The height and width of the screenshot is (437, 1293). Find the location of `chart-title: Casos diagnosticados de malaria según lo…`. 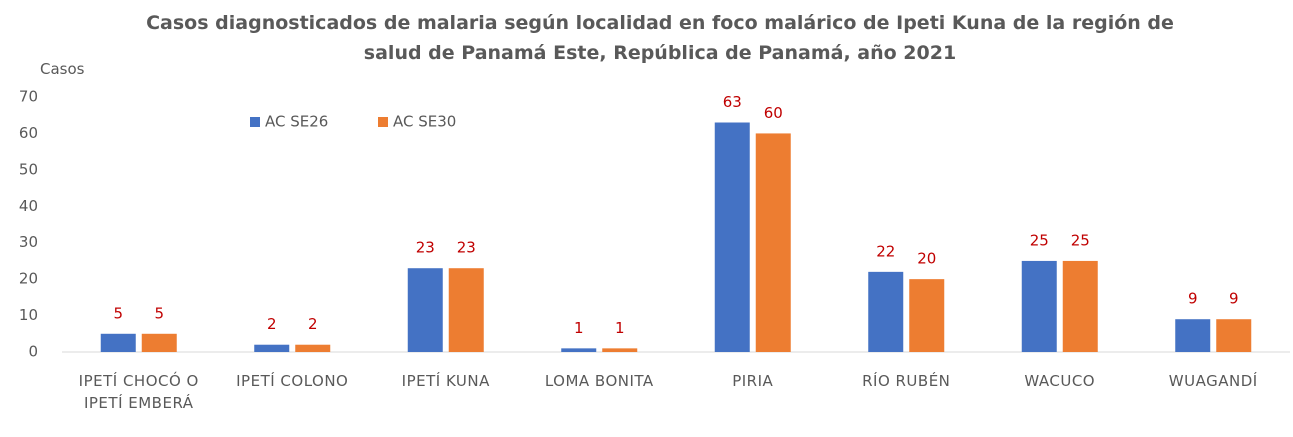

chart-title: Casos diagnosticados de malaria según lo… is located at coordinates (660, 38).